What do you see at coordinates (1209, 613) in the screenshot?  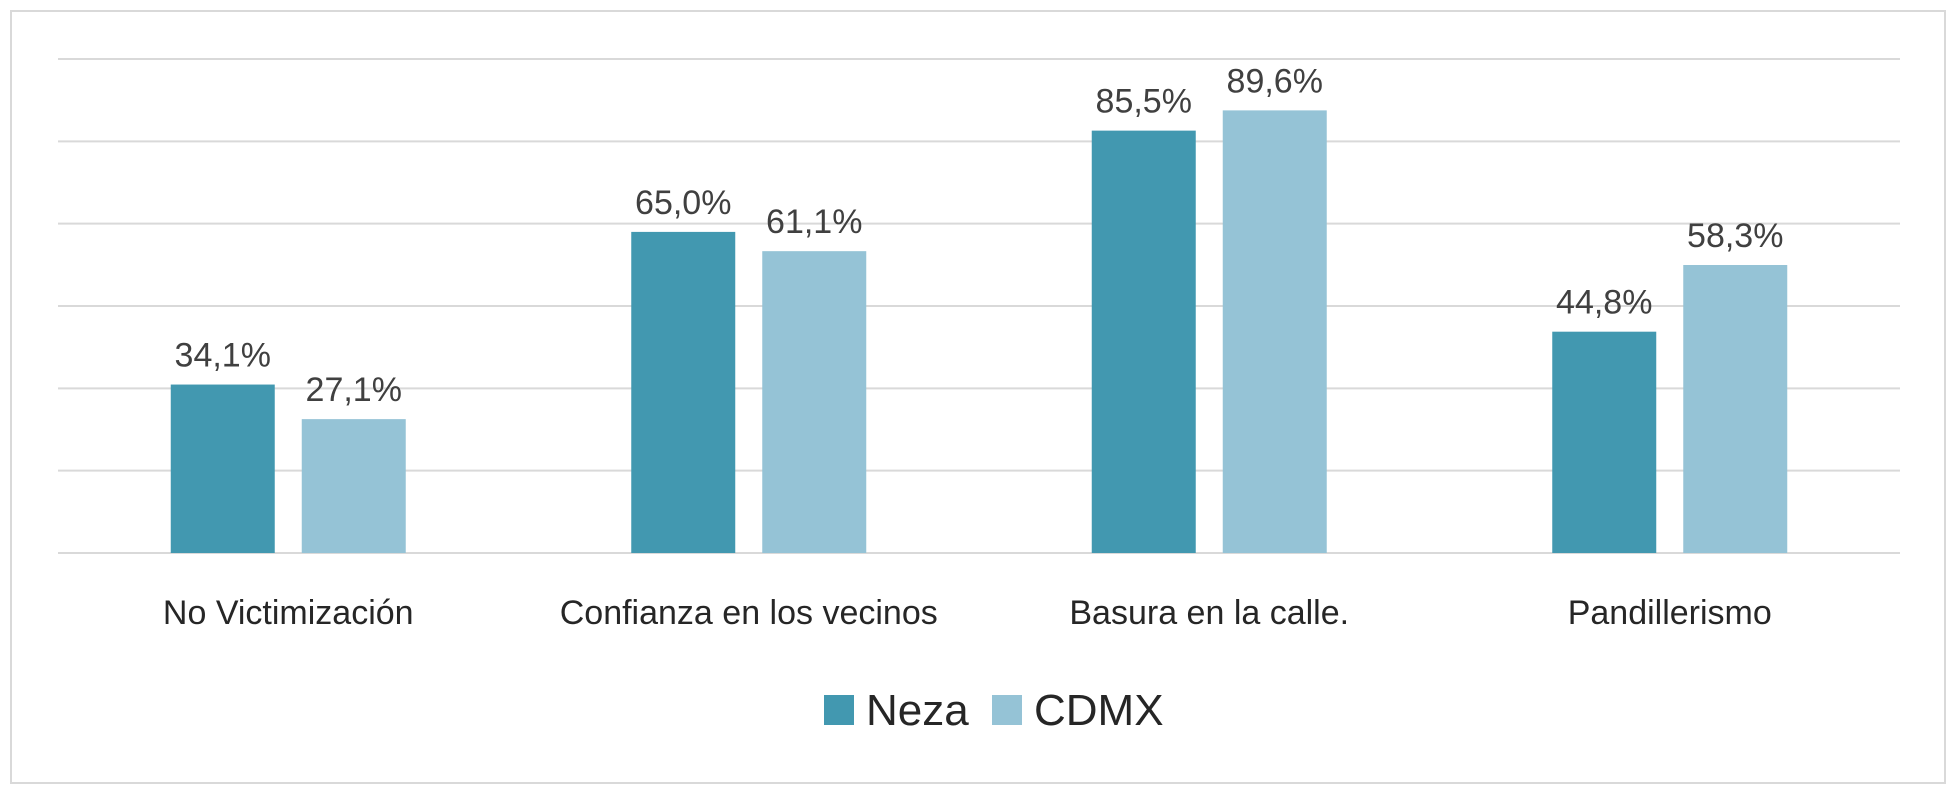 I see `category-label-2: Basura en la calle.` at bounding box center [1209, 613].